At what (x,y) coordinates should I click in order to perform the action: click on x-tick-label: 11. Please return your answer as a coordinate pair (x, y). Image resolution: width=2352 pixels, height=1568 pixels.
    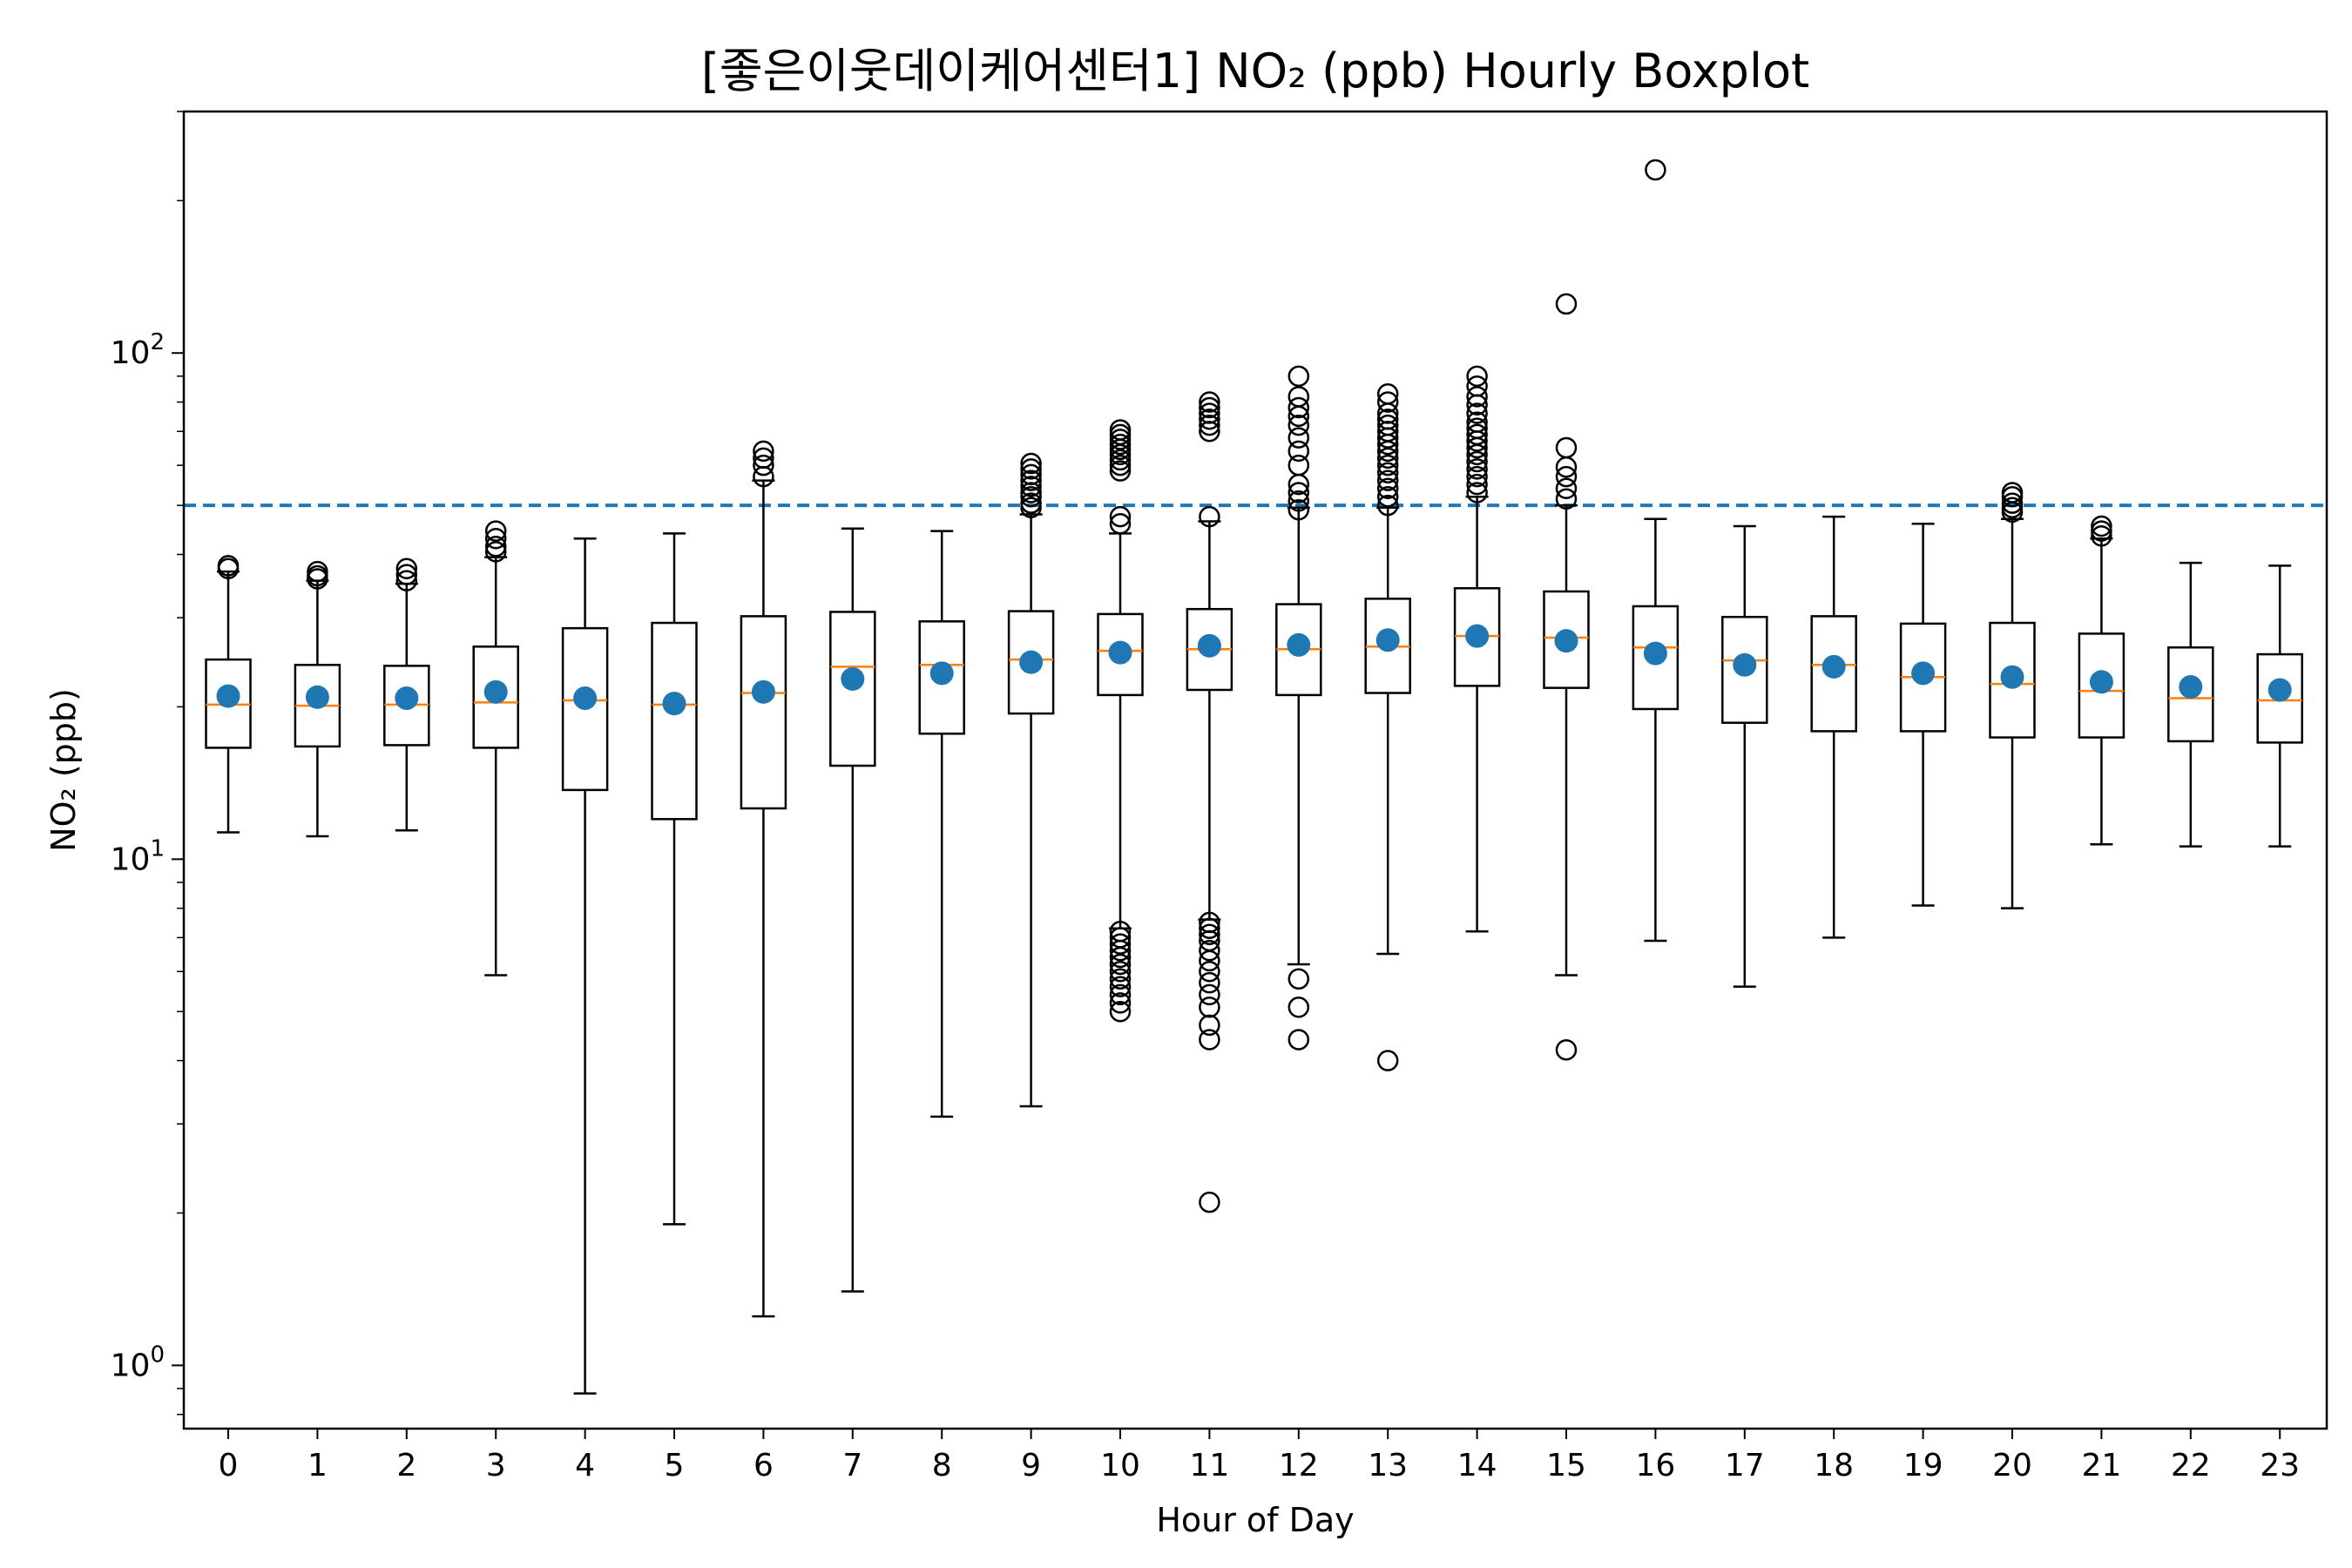
    Looking at the image, I should click on (1209, 1466).